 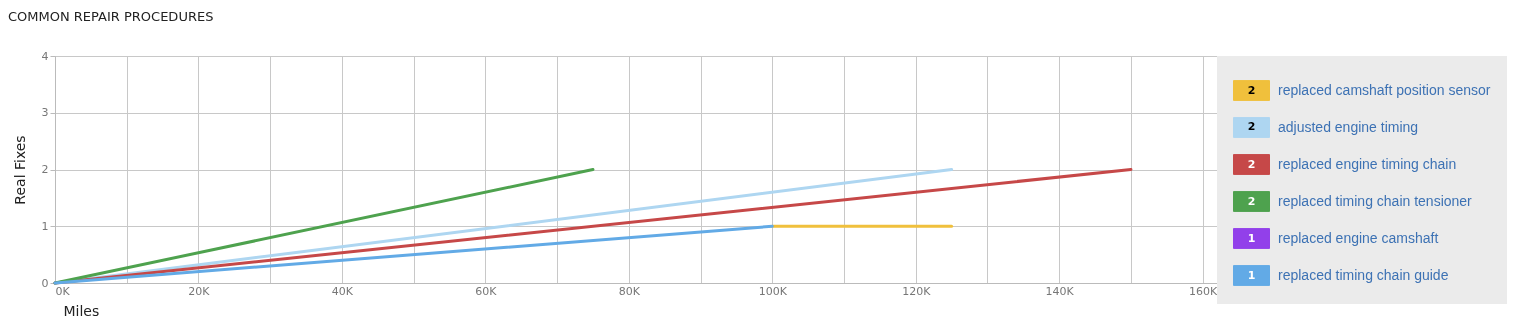 I want to click on y-tick-label: 3, so click(x=45, y=113).